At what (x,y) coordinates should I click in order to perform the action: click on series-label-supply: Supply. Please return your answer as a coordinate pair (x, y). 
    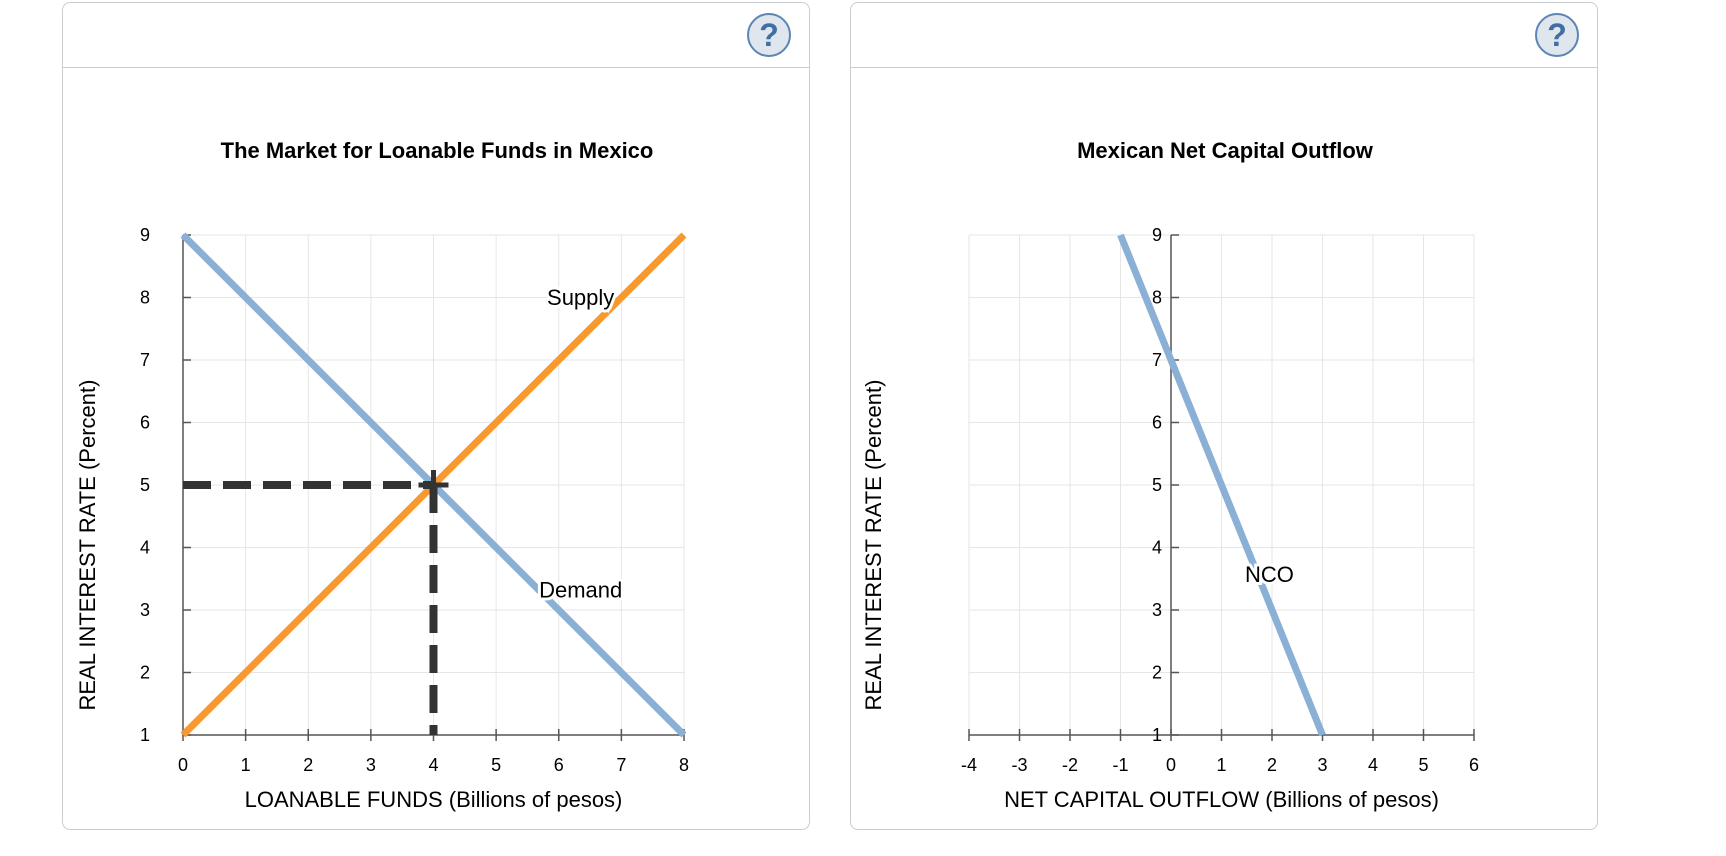
    Looking at the image, I should click on (580, 297).